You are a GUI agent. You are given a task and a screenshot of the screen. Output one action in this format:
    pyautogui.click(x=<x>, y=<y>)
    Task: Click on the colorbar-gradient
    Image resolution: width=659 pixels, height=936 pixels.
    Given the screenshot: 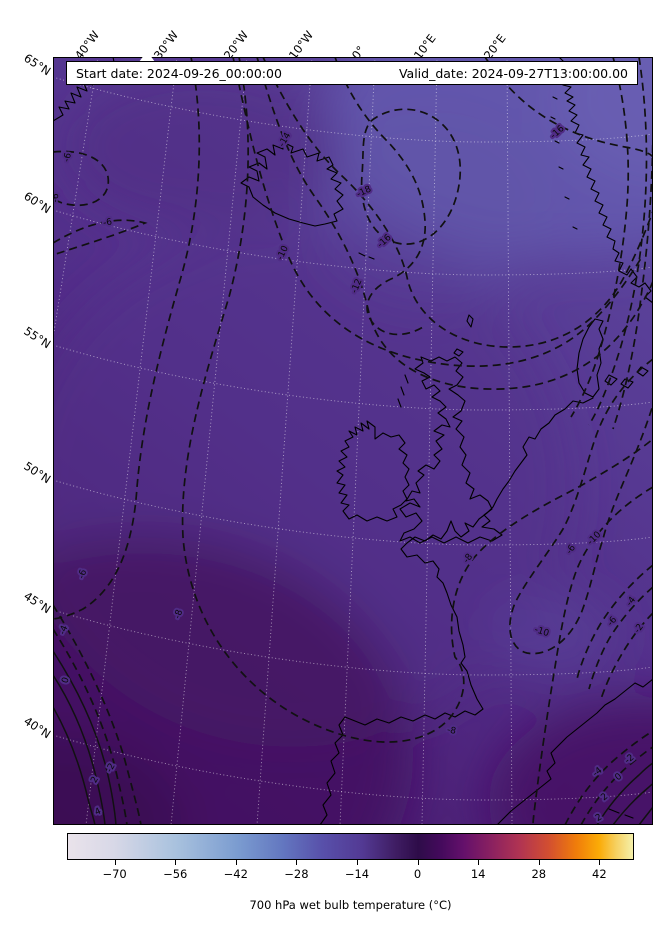 What is the action you would take?
    pyautogui.click(x=350, y=846)
    